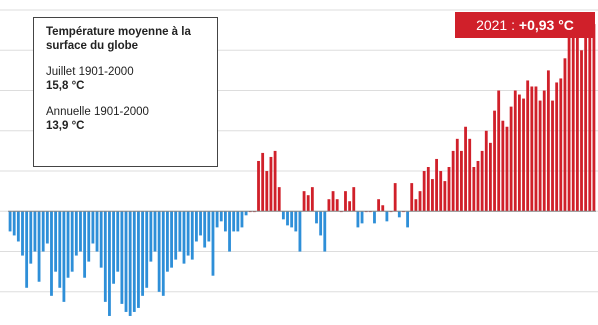  What do you see at coordinates (523, 155) in the screenshot?
I see `bar-2004` at bounding box center [523, 155].